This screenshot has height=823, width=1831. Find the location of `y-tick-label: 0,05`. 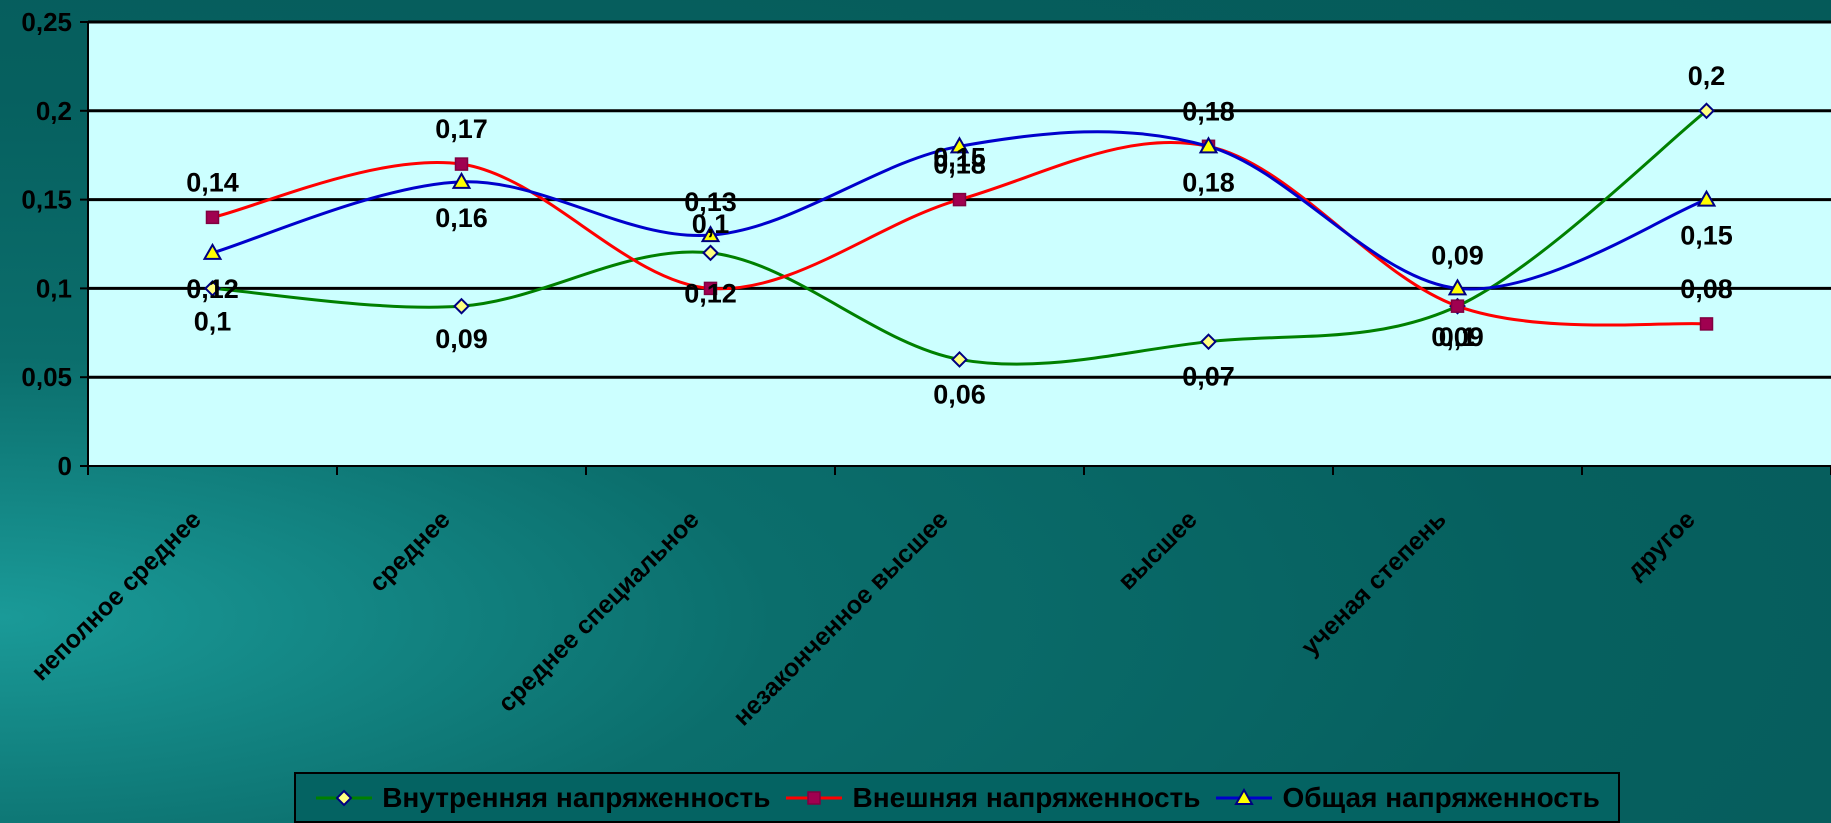

y-tick-label: 0,05 is located at coordinates (46, 377).